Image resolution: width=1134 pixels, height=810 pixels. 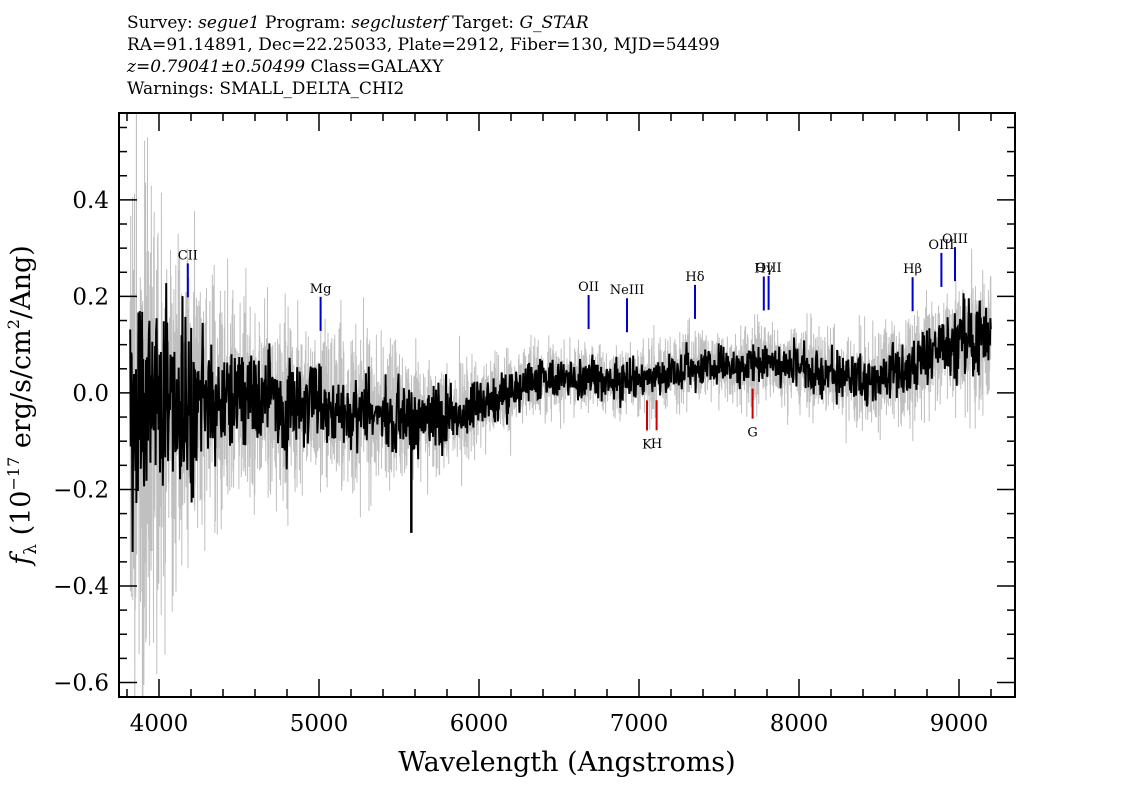 What do you see at coordinates (81, 587) in the screenshot?
I see `y-tick-label: −0.4` at bounding box center [81, 587].